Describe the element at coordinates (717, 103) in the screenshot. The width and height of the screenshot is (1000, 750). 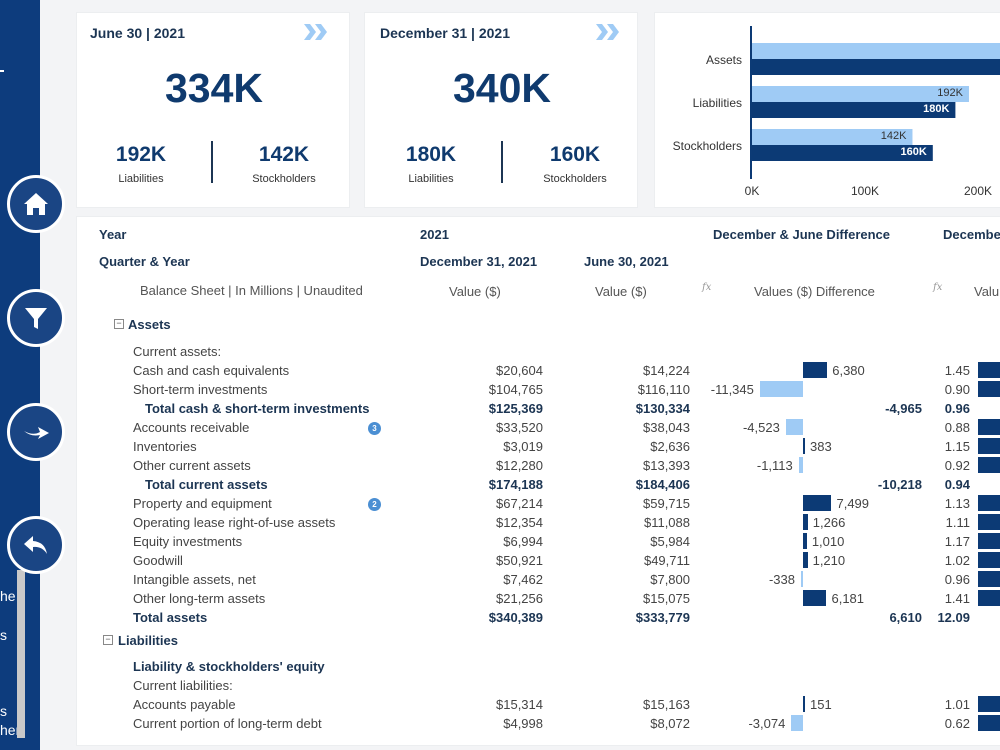
I see `category-label: Liabilities` at that location.